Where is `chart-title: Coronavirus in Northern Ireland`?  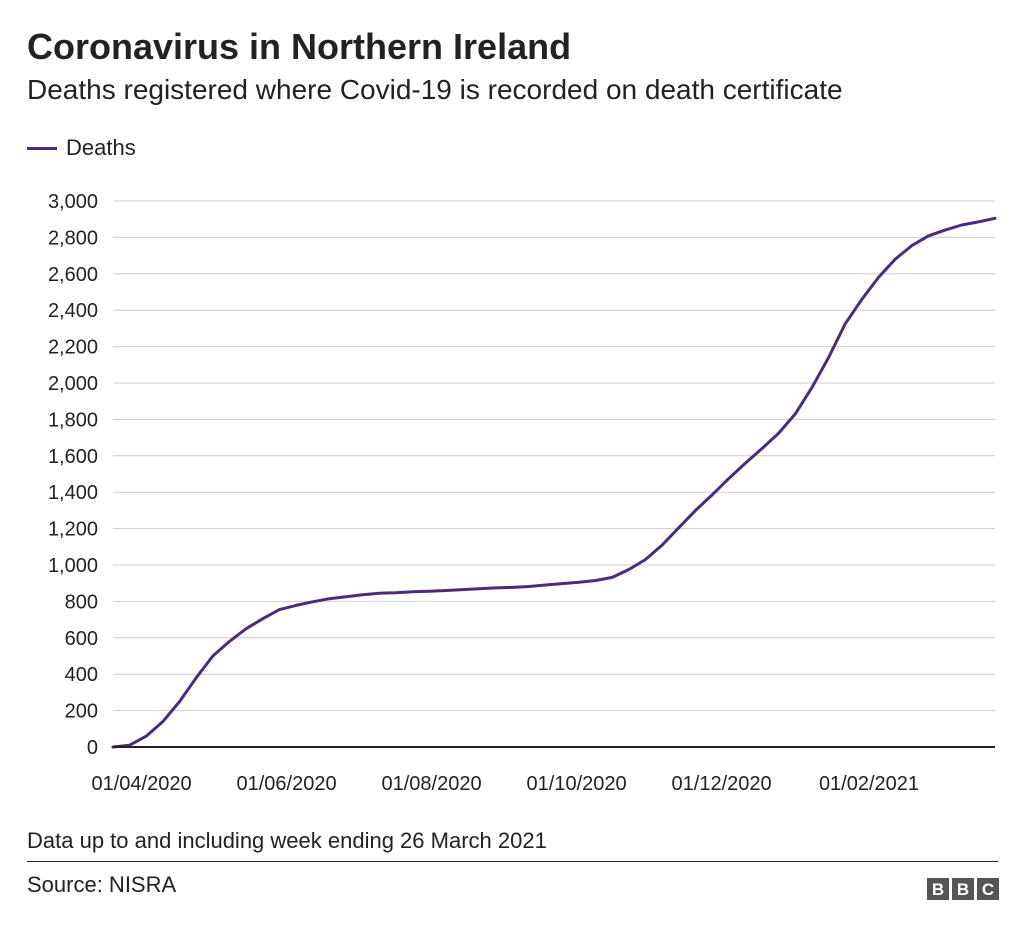
chart-title: Coronavirus in Northern Ireland is located at coordinates (299, 46).